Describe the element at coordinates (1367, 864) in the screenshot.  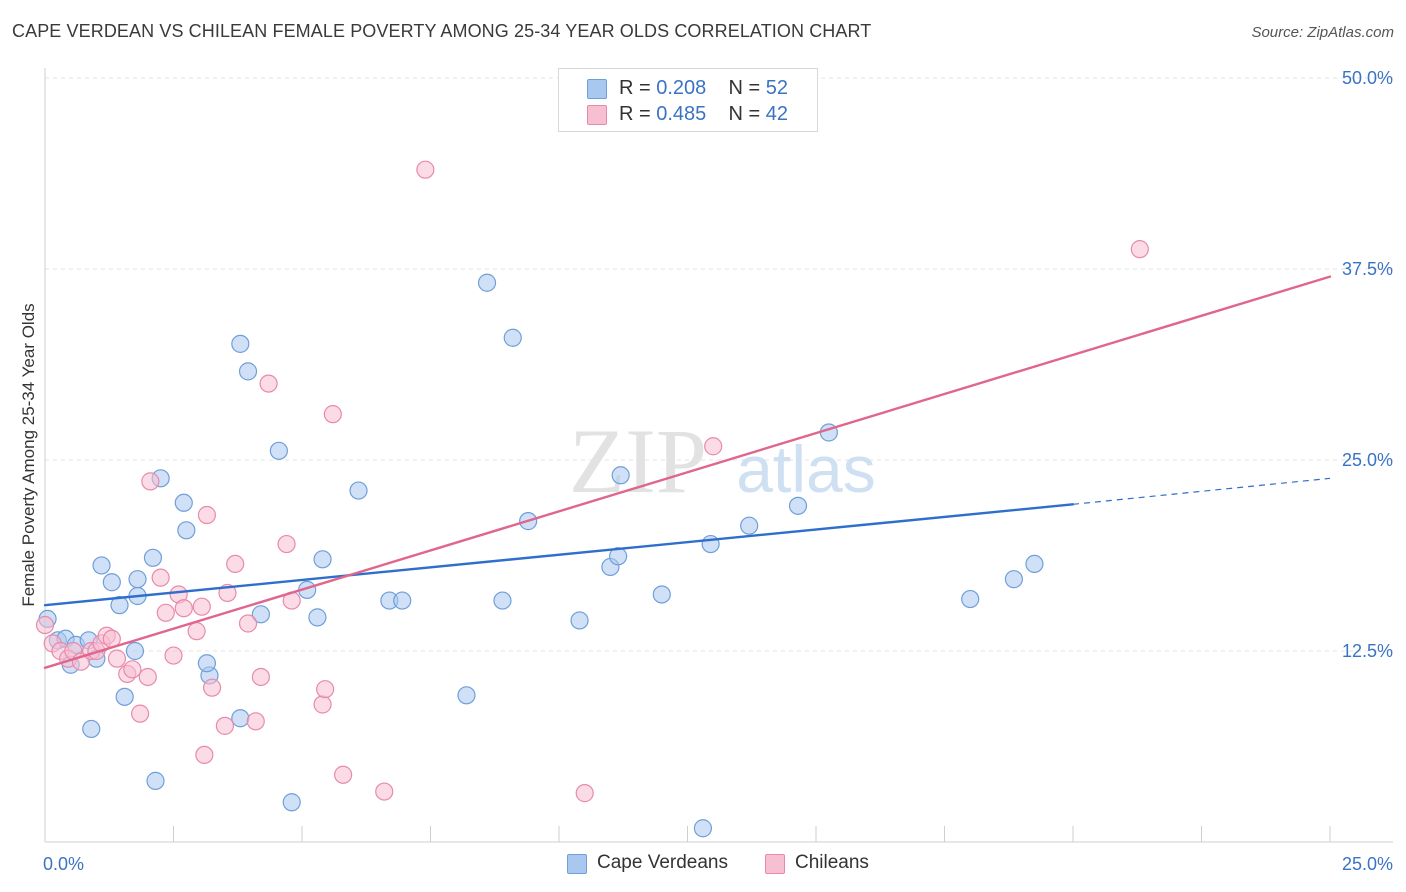
I see `x-tick-label-1: 25.0%` at that location.